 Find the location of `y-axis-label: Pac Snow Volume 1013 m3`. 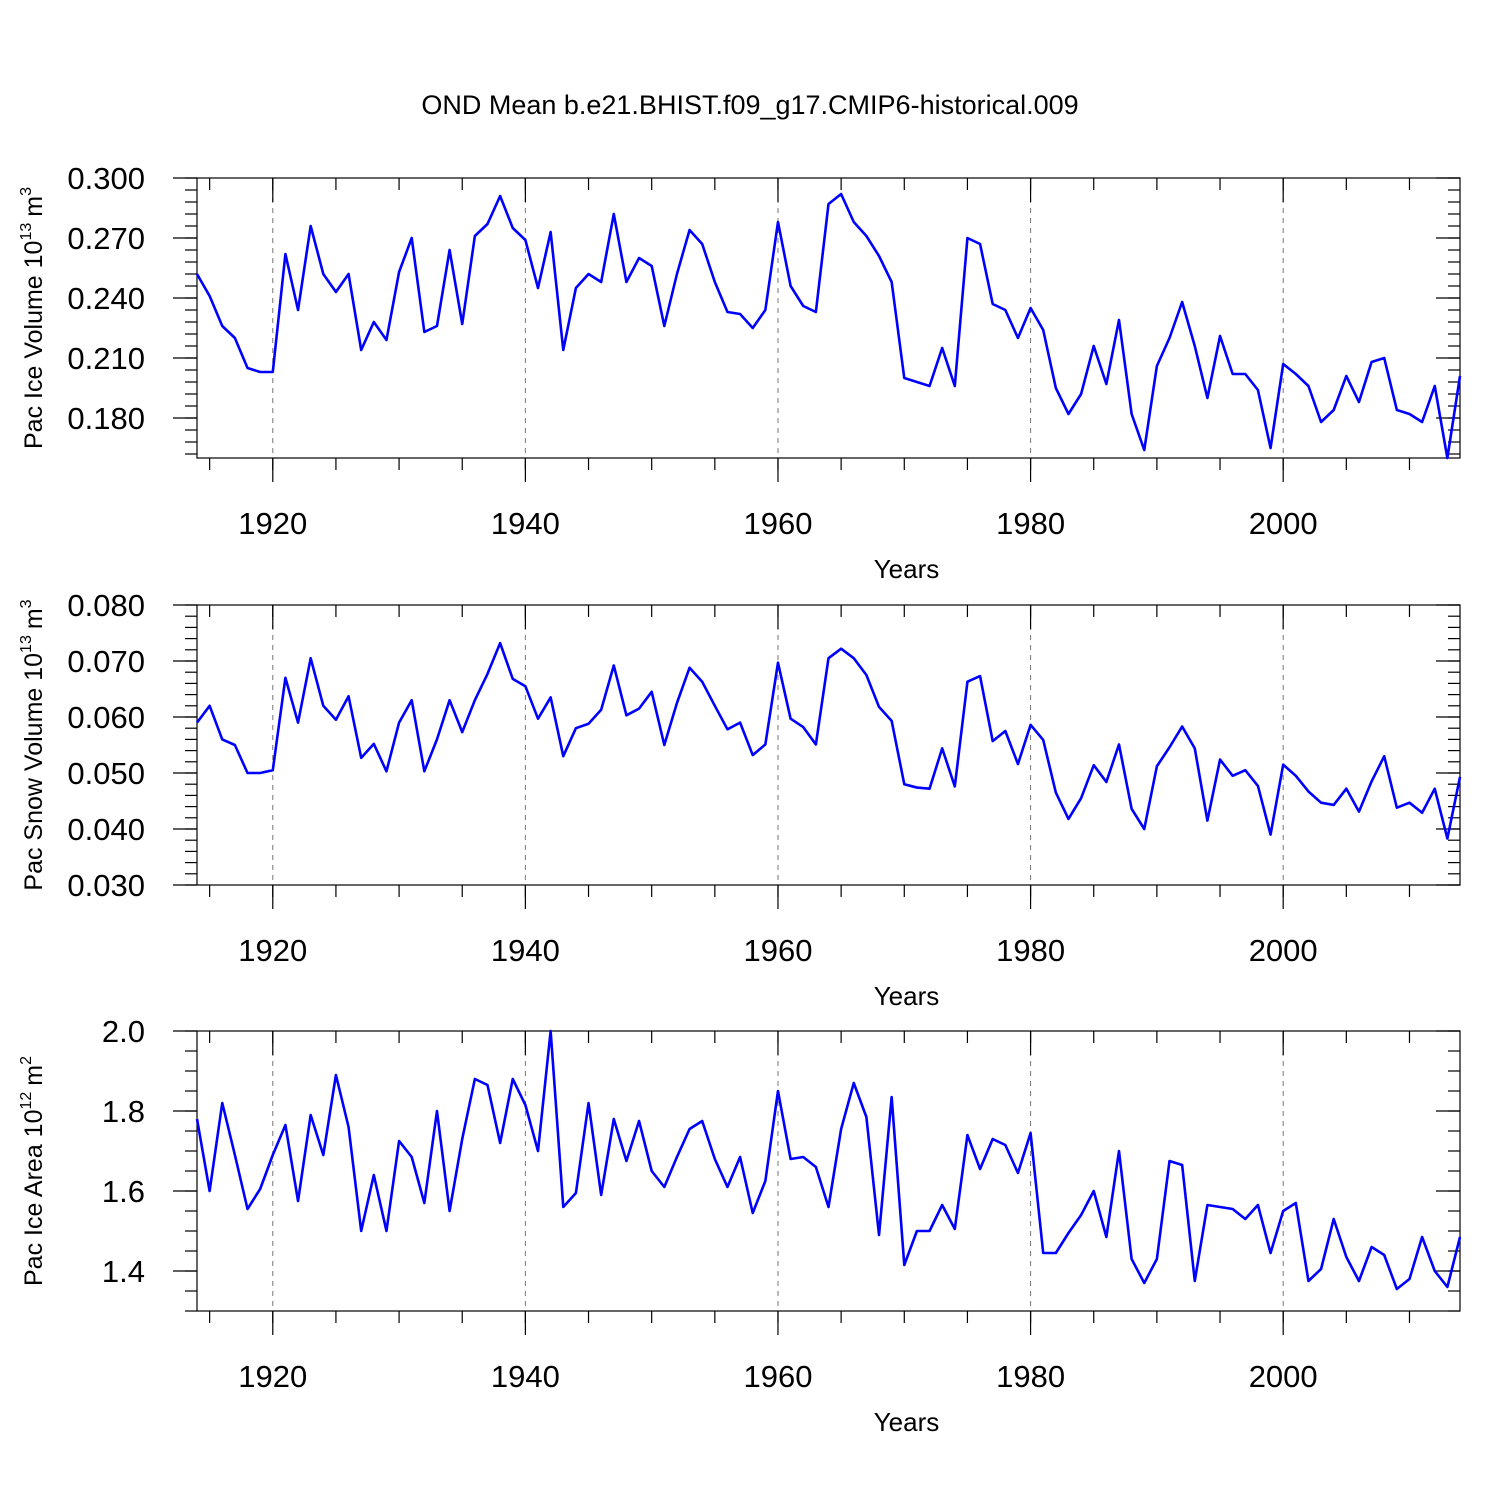

y-axis-label: Pac Snow Volume 1013 m3 is located at coordinates (33, 744).